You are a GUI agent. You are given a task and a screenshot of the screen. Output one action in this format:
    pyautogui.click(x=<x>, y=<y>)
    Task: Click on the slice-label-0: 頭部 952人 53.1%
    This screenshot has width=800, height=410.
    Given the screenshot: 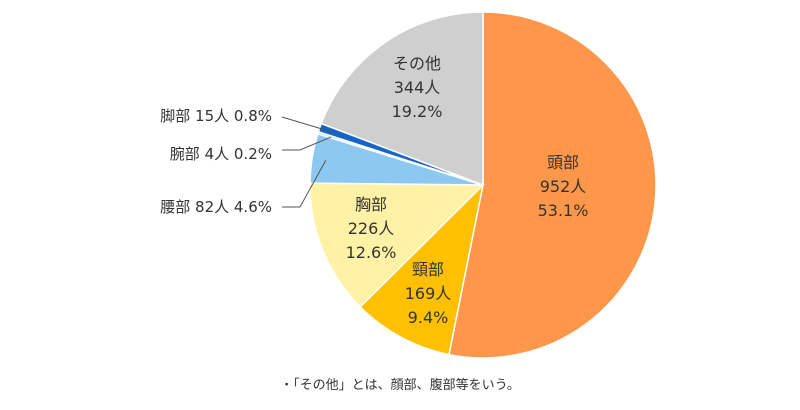 What is the action you would take?
    pyautogui.click(x=563, y=186)
    